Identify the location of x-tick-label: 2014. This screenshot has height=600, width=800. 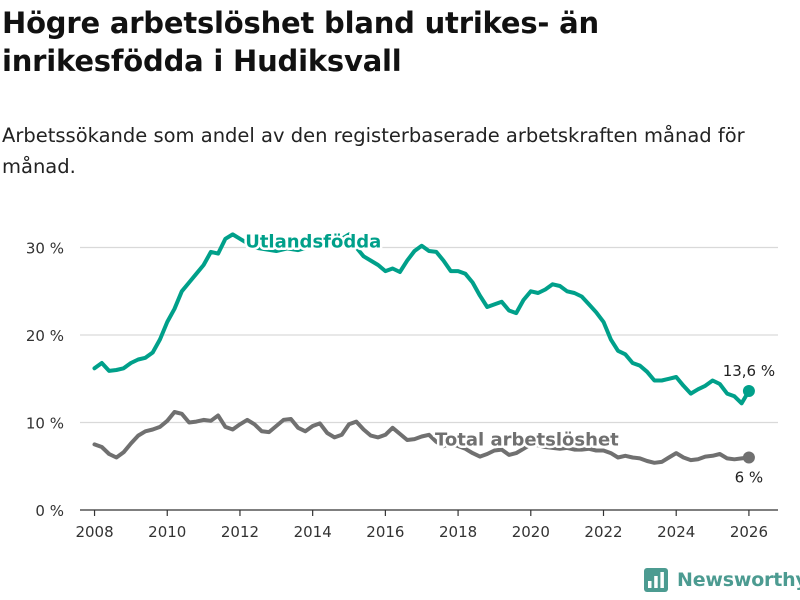
(313, 532).